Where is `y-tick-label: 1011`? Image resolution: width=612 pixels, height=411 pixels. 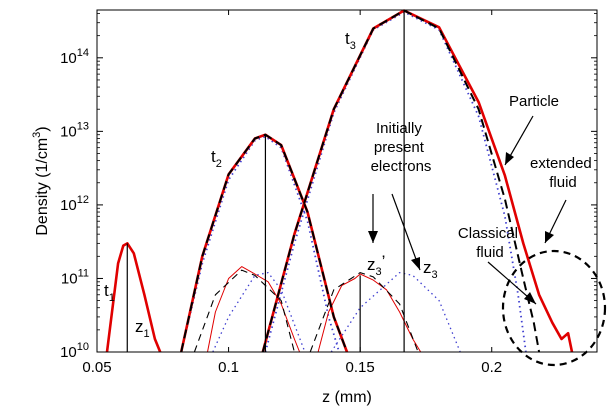 y-tick-label: 1011 is located at coordinates (75, 277).